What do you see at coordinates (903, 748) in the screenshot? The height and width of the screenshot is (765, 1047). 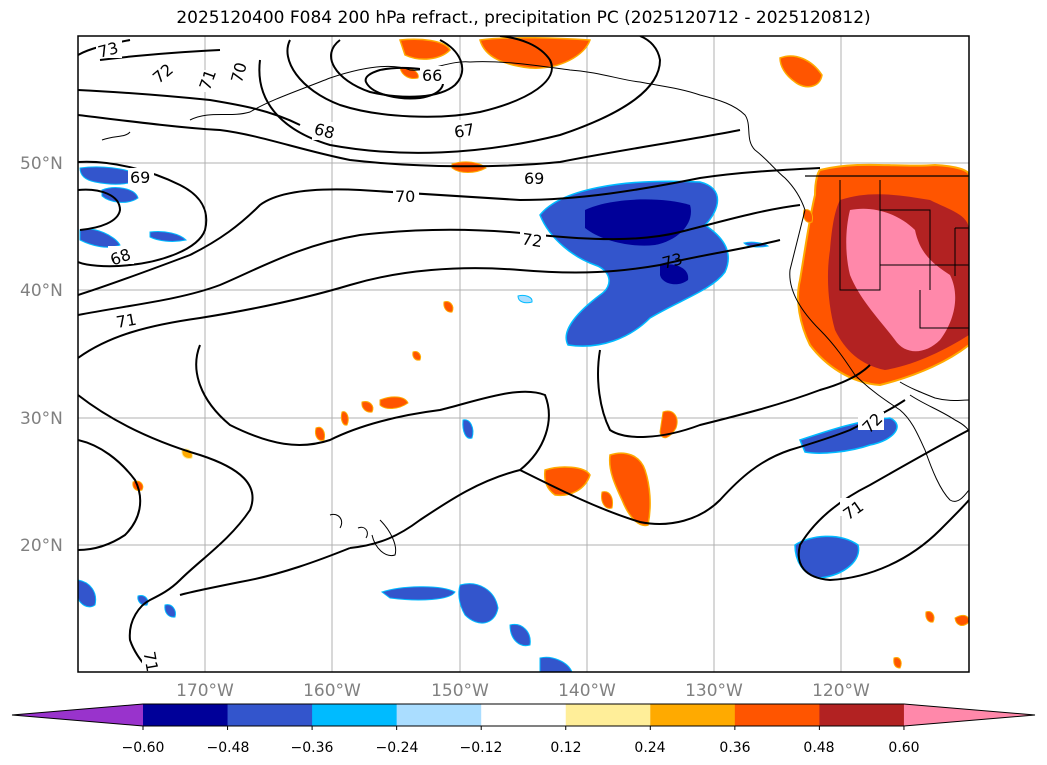 I see `colorbar-tick-label: 0.60` at bounding box center [903, 748].